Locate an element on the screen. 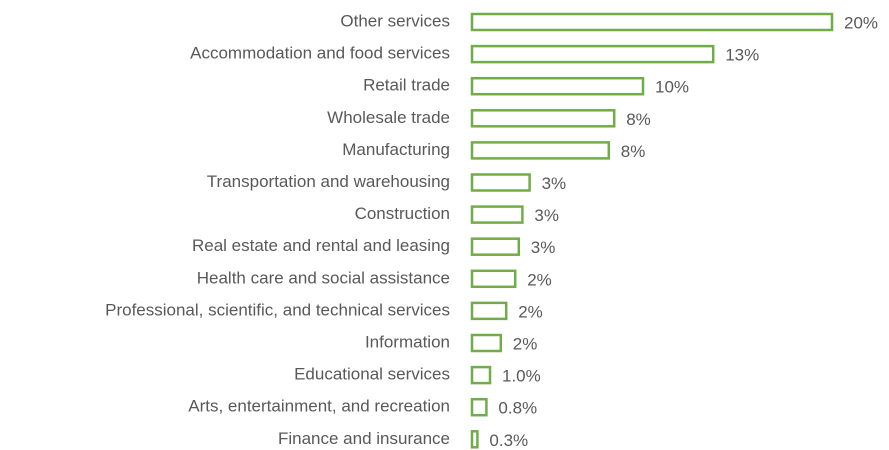 The image size is (889, 450). value-label: 20% is located at coordinates (861, 22).